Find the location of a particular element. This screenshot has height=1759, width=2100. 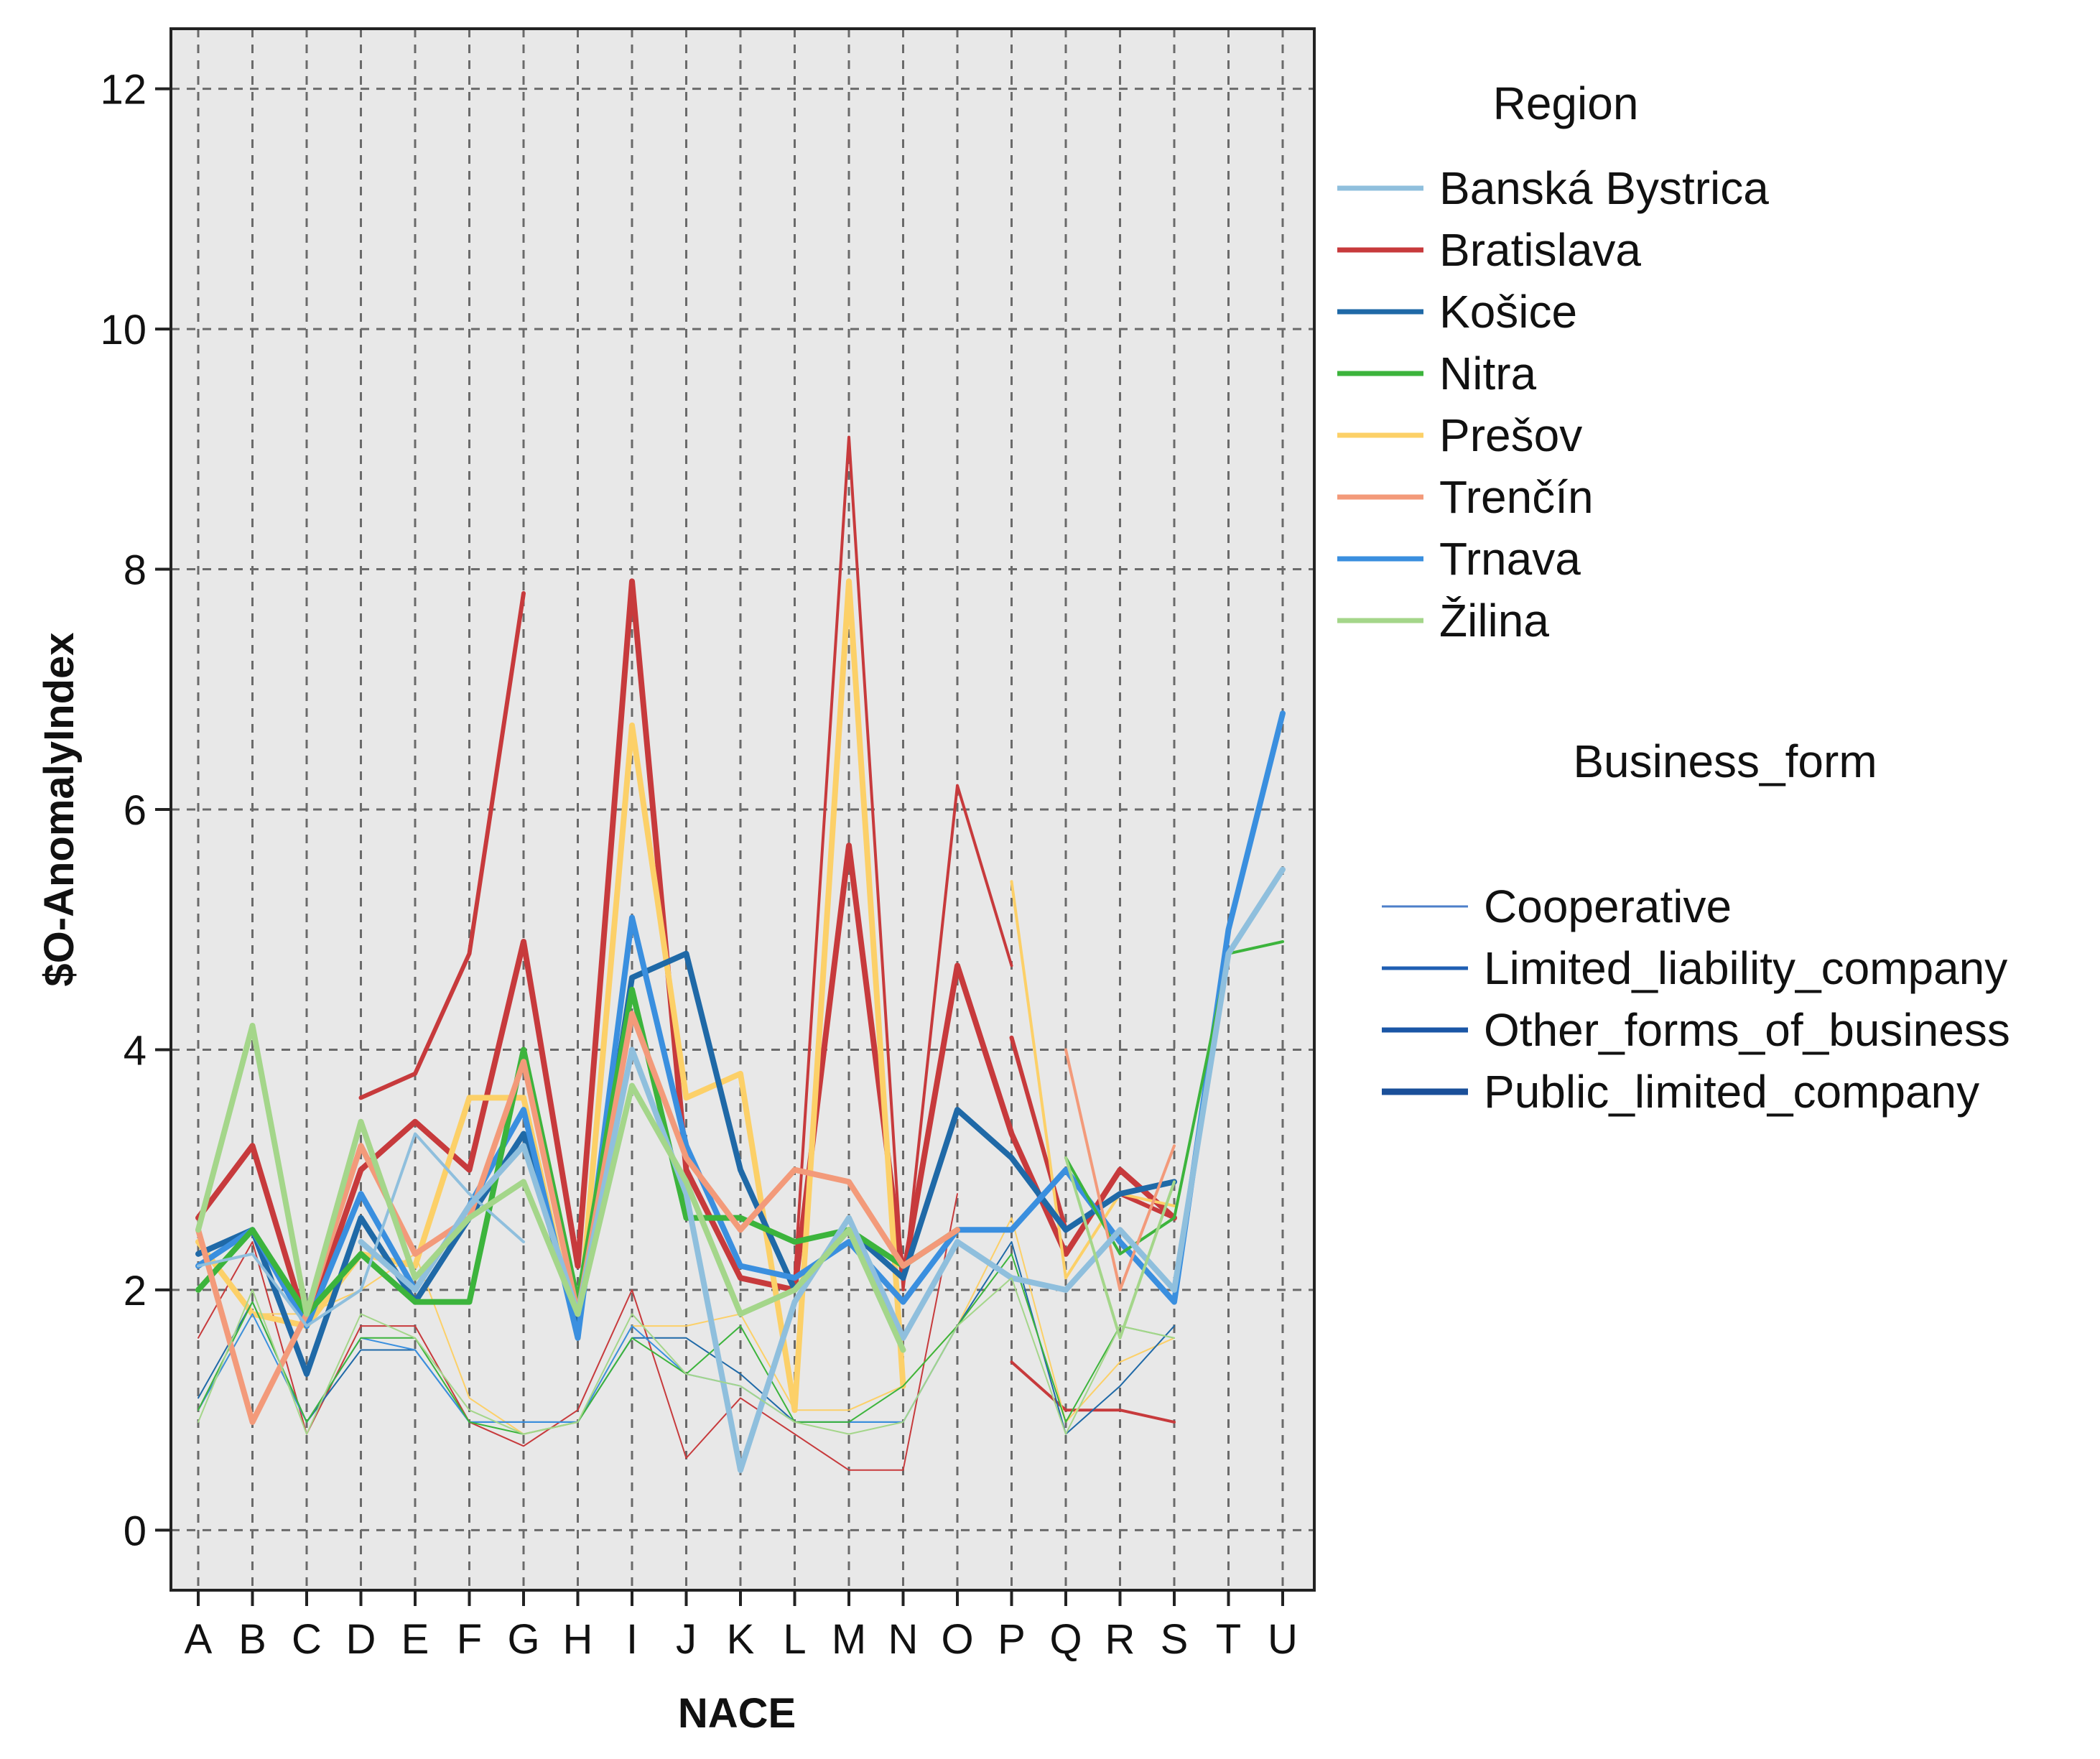

legend-item: Nitra is located at coordinates (1488, 373).